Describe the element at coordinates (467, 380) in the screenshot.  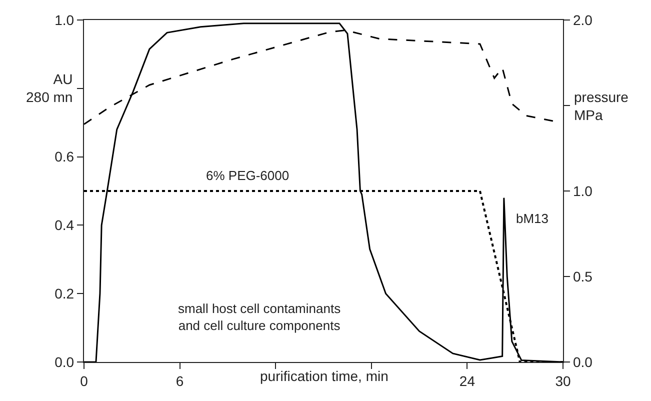
I see `x-tick-label: 24` at that location.